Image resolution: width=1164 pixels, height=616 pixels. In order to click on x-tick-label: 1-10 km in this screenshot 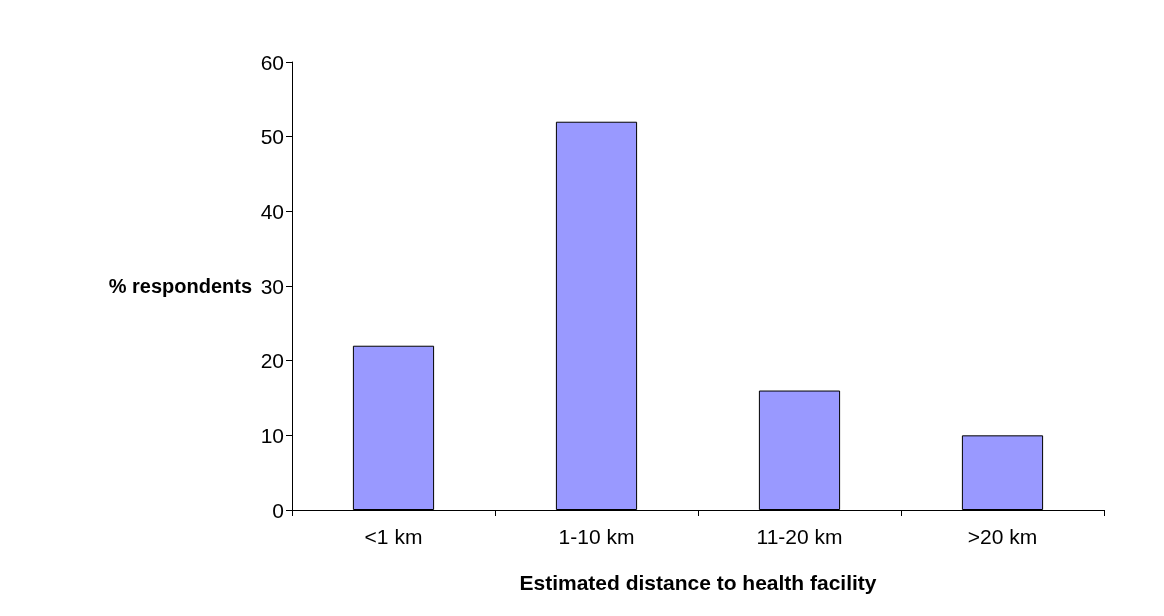, I will do `click(596, 536)`.